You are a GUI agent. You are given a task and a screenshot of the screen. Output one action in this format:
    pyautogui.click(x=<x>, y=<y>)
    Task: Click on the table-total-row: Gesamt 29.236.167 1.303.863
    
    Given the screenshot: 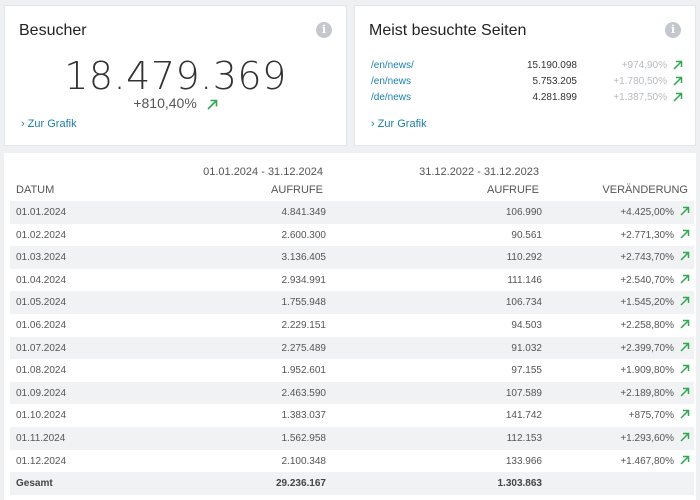 What is the action you would take?
    pyautogui.click(x=352, y=483)
    